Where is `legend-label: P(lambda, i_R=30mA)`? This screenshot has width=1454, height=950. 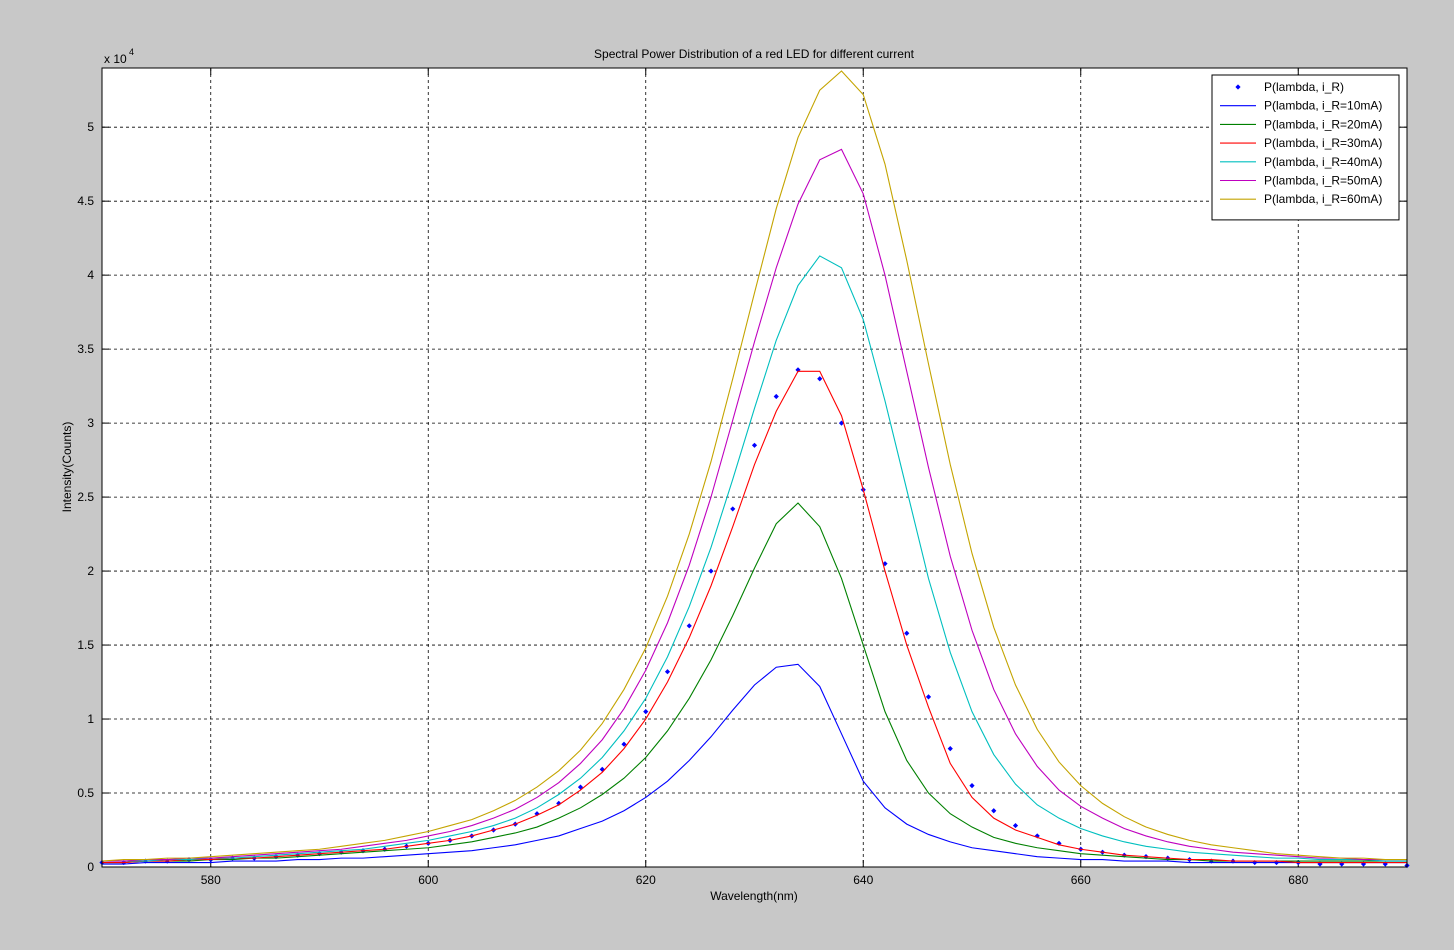
legend-label: P(lambda, i_R=30mA) is located at coordinates (1323, 143).